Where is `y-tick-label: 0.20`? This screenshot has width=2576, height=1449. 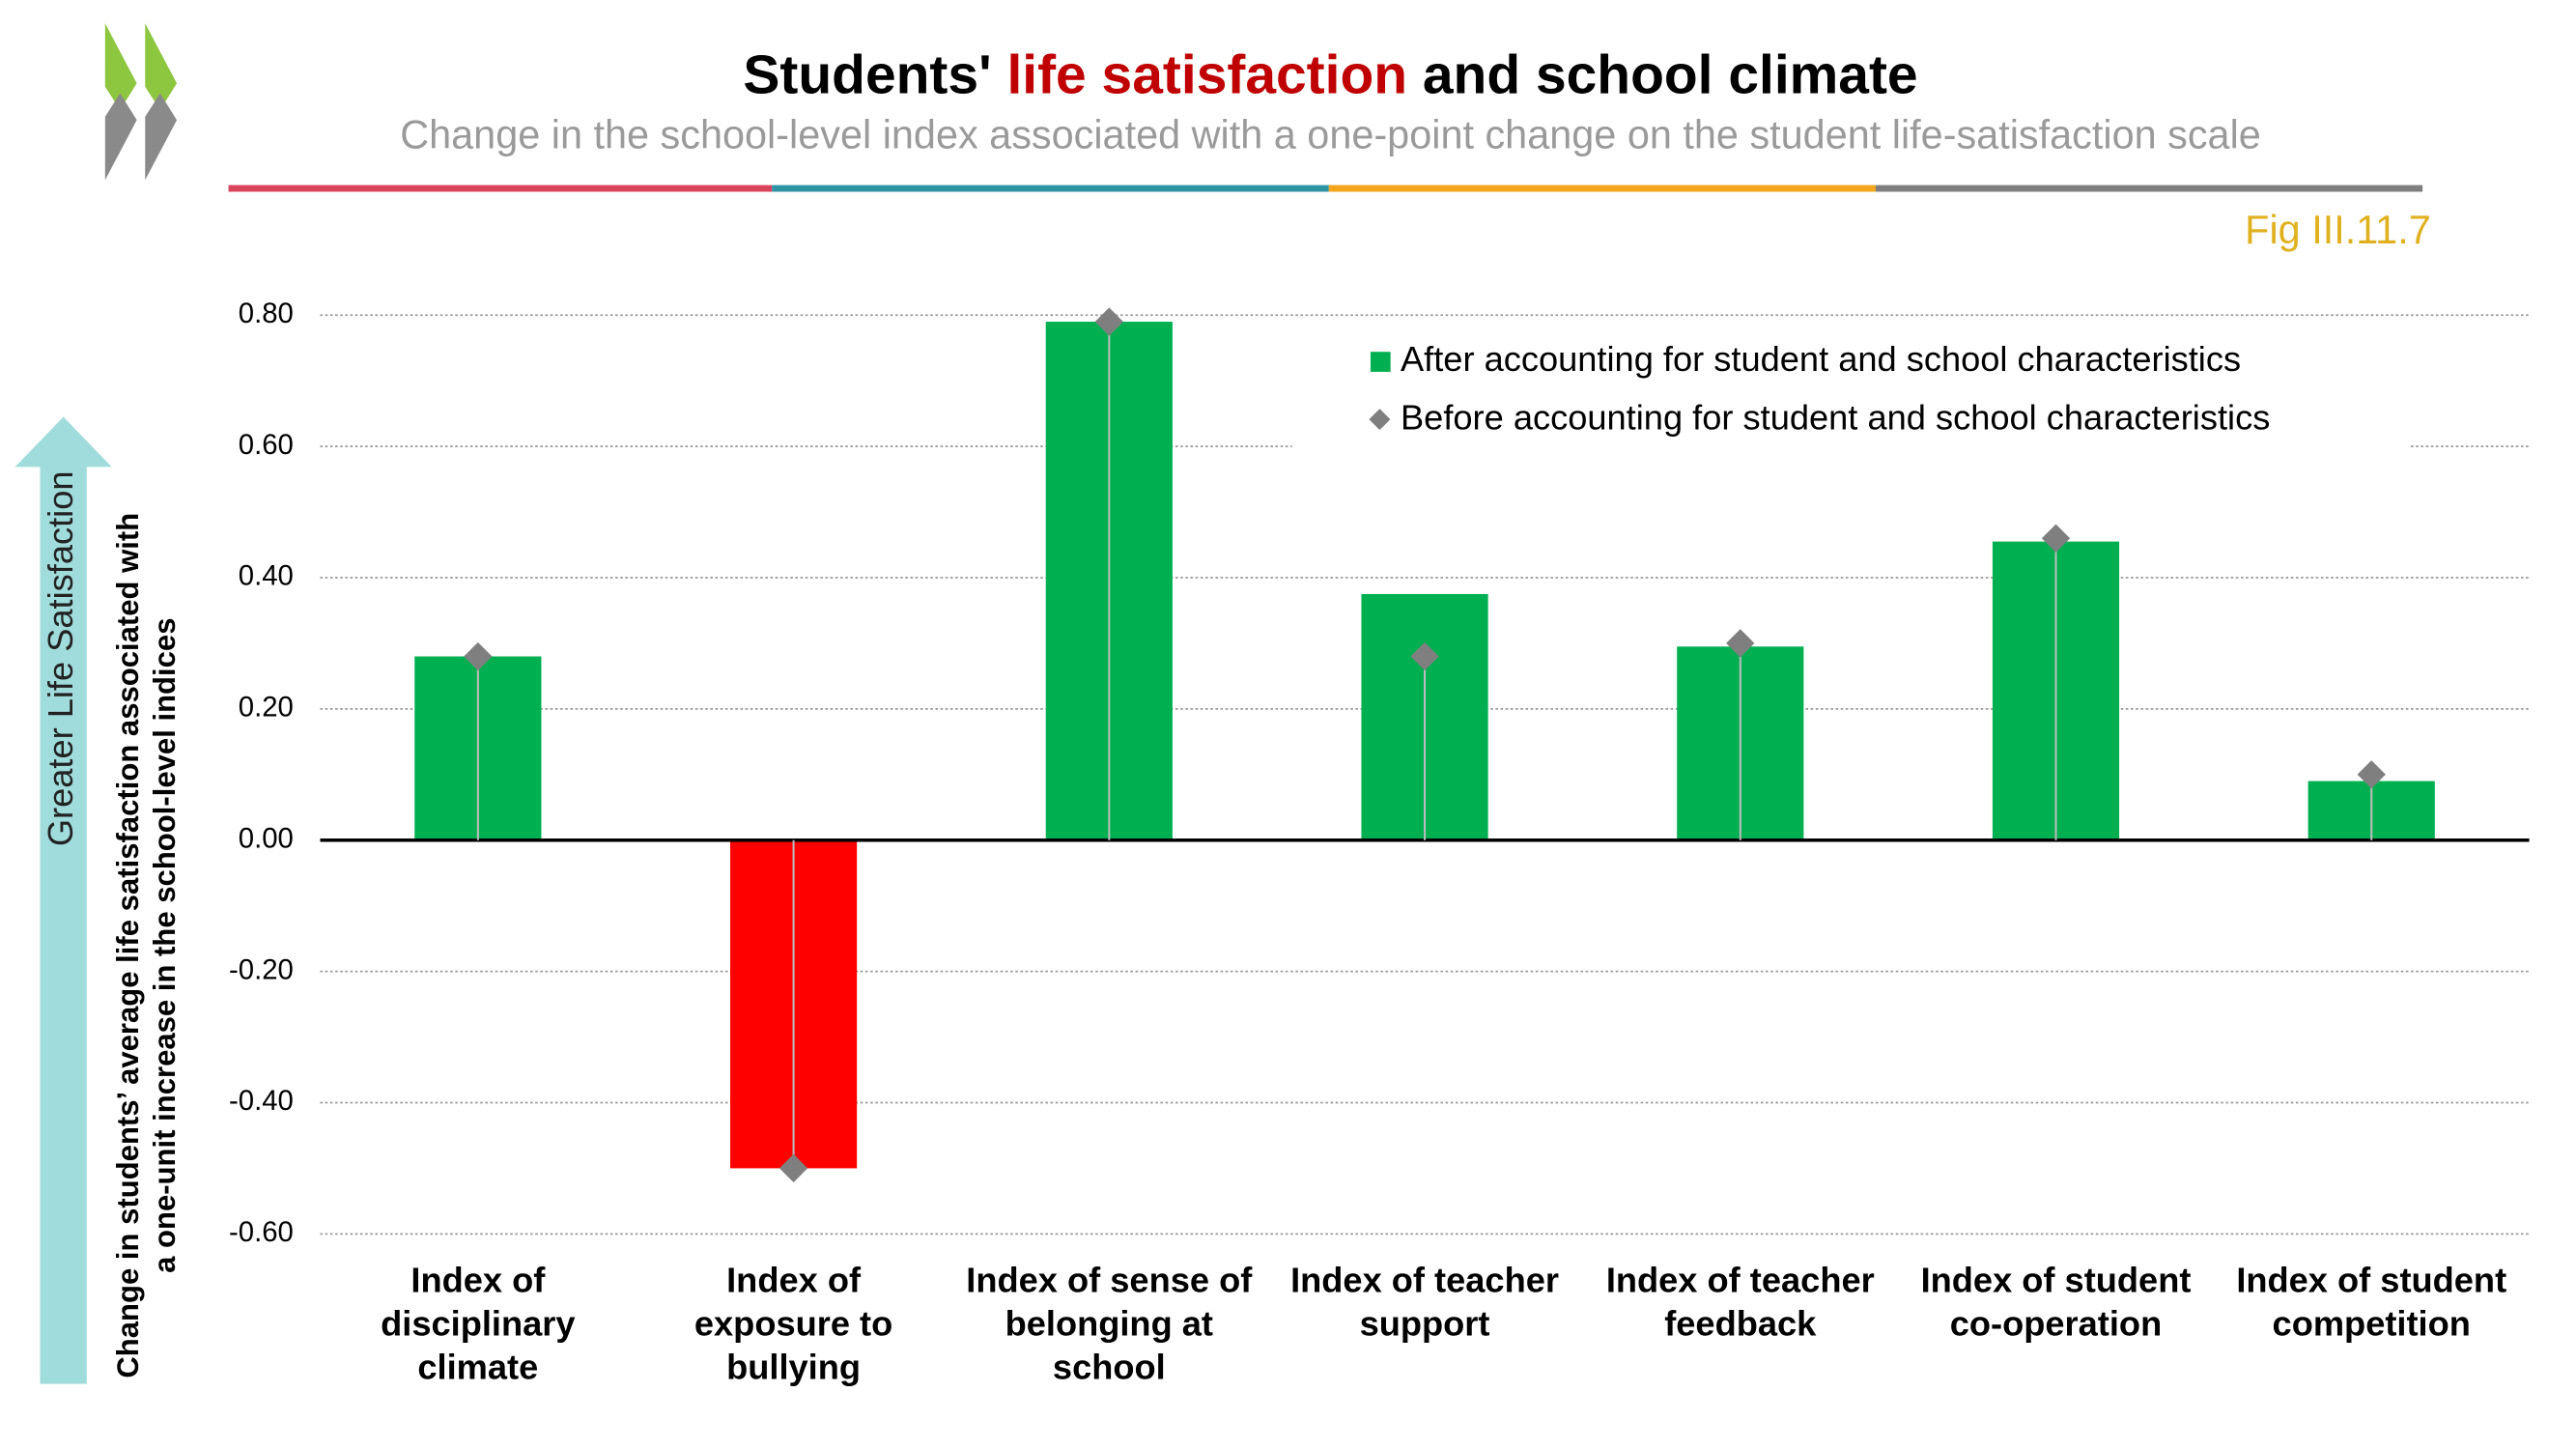
y-tick-label: 0.20 is located at coordinates (266, 708).